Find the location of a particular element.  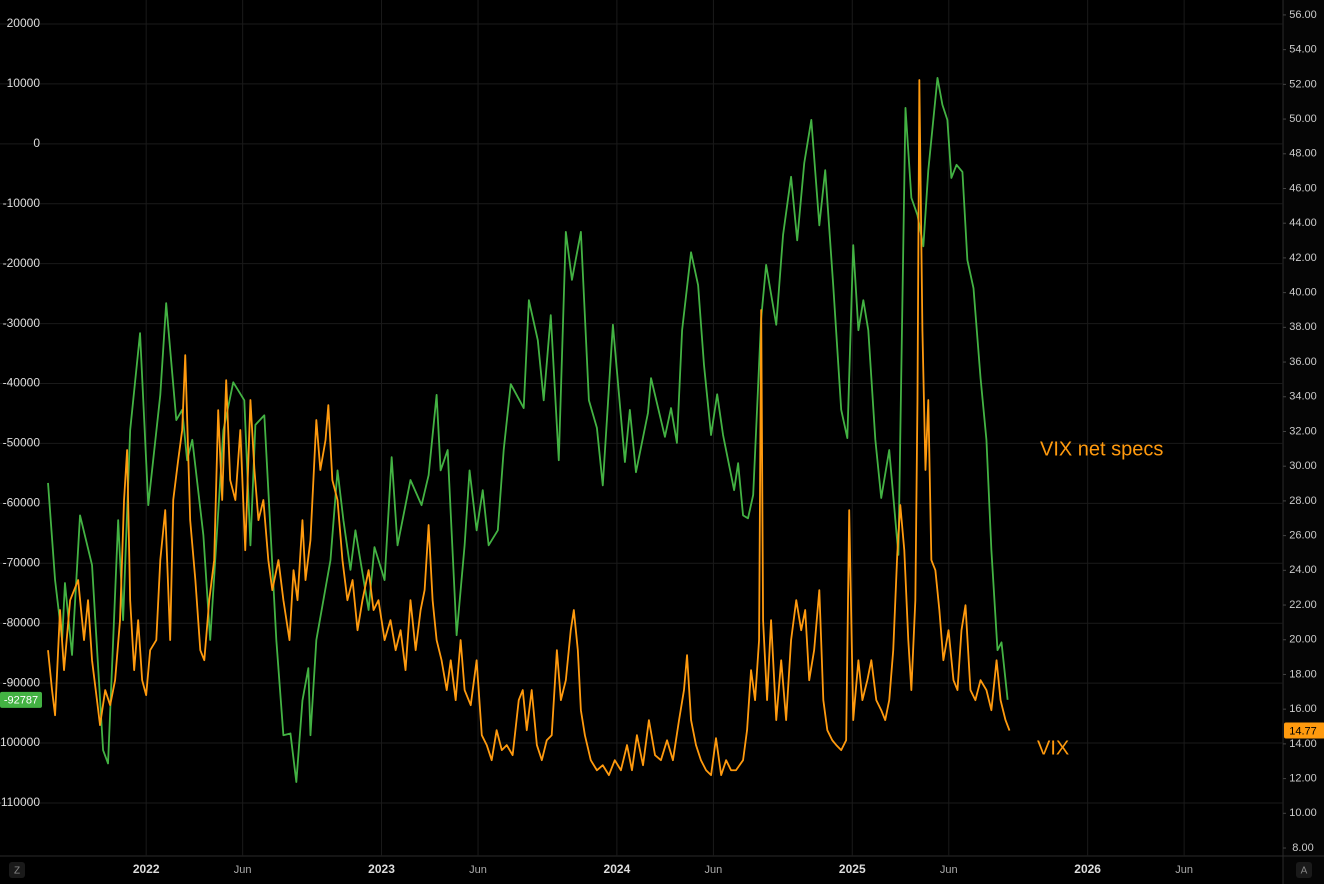

y2-tick-label: 48.00 is located at coordinates (1303, 154).